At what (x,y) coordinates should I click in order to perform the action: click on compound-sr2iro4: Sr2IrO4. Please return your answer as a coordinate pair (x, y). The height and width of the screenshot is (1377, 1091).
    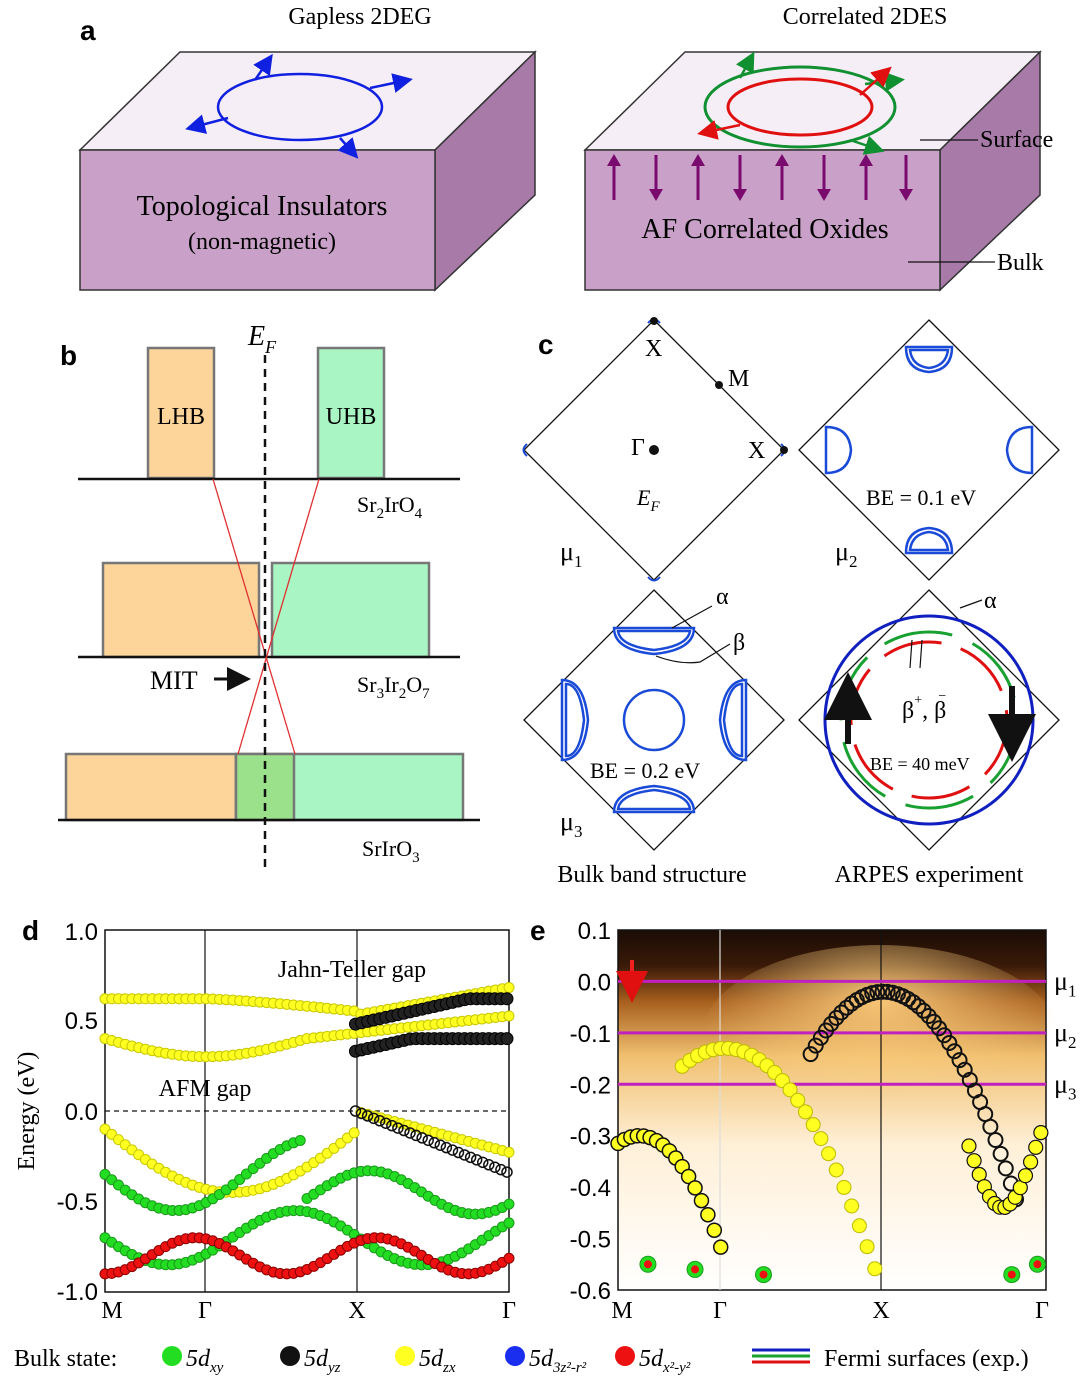
    Looking at the image, I should click on (390, 507).